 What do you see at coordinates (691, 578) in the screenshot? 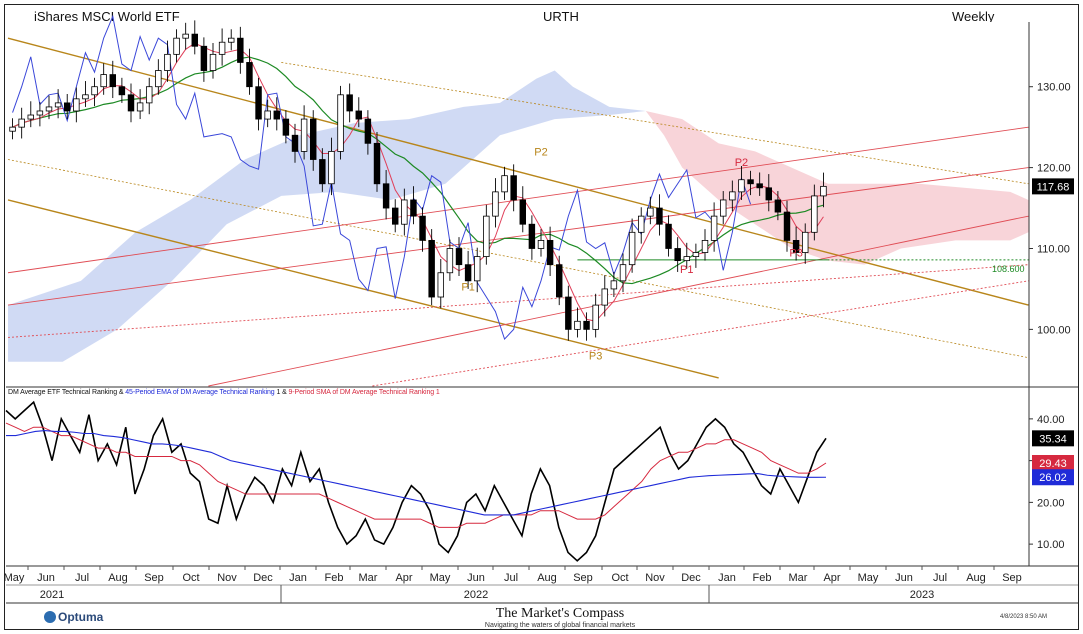
I see `month-label-19: Dec` at bounding box center [691, 578].